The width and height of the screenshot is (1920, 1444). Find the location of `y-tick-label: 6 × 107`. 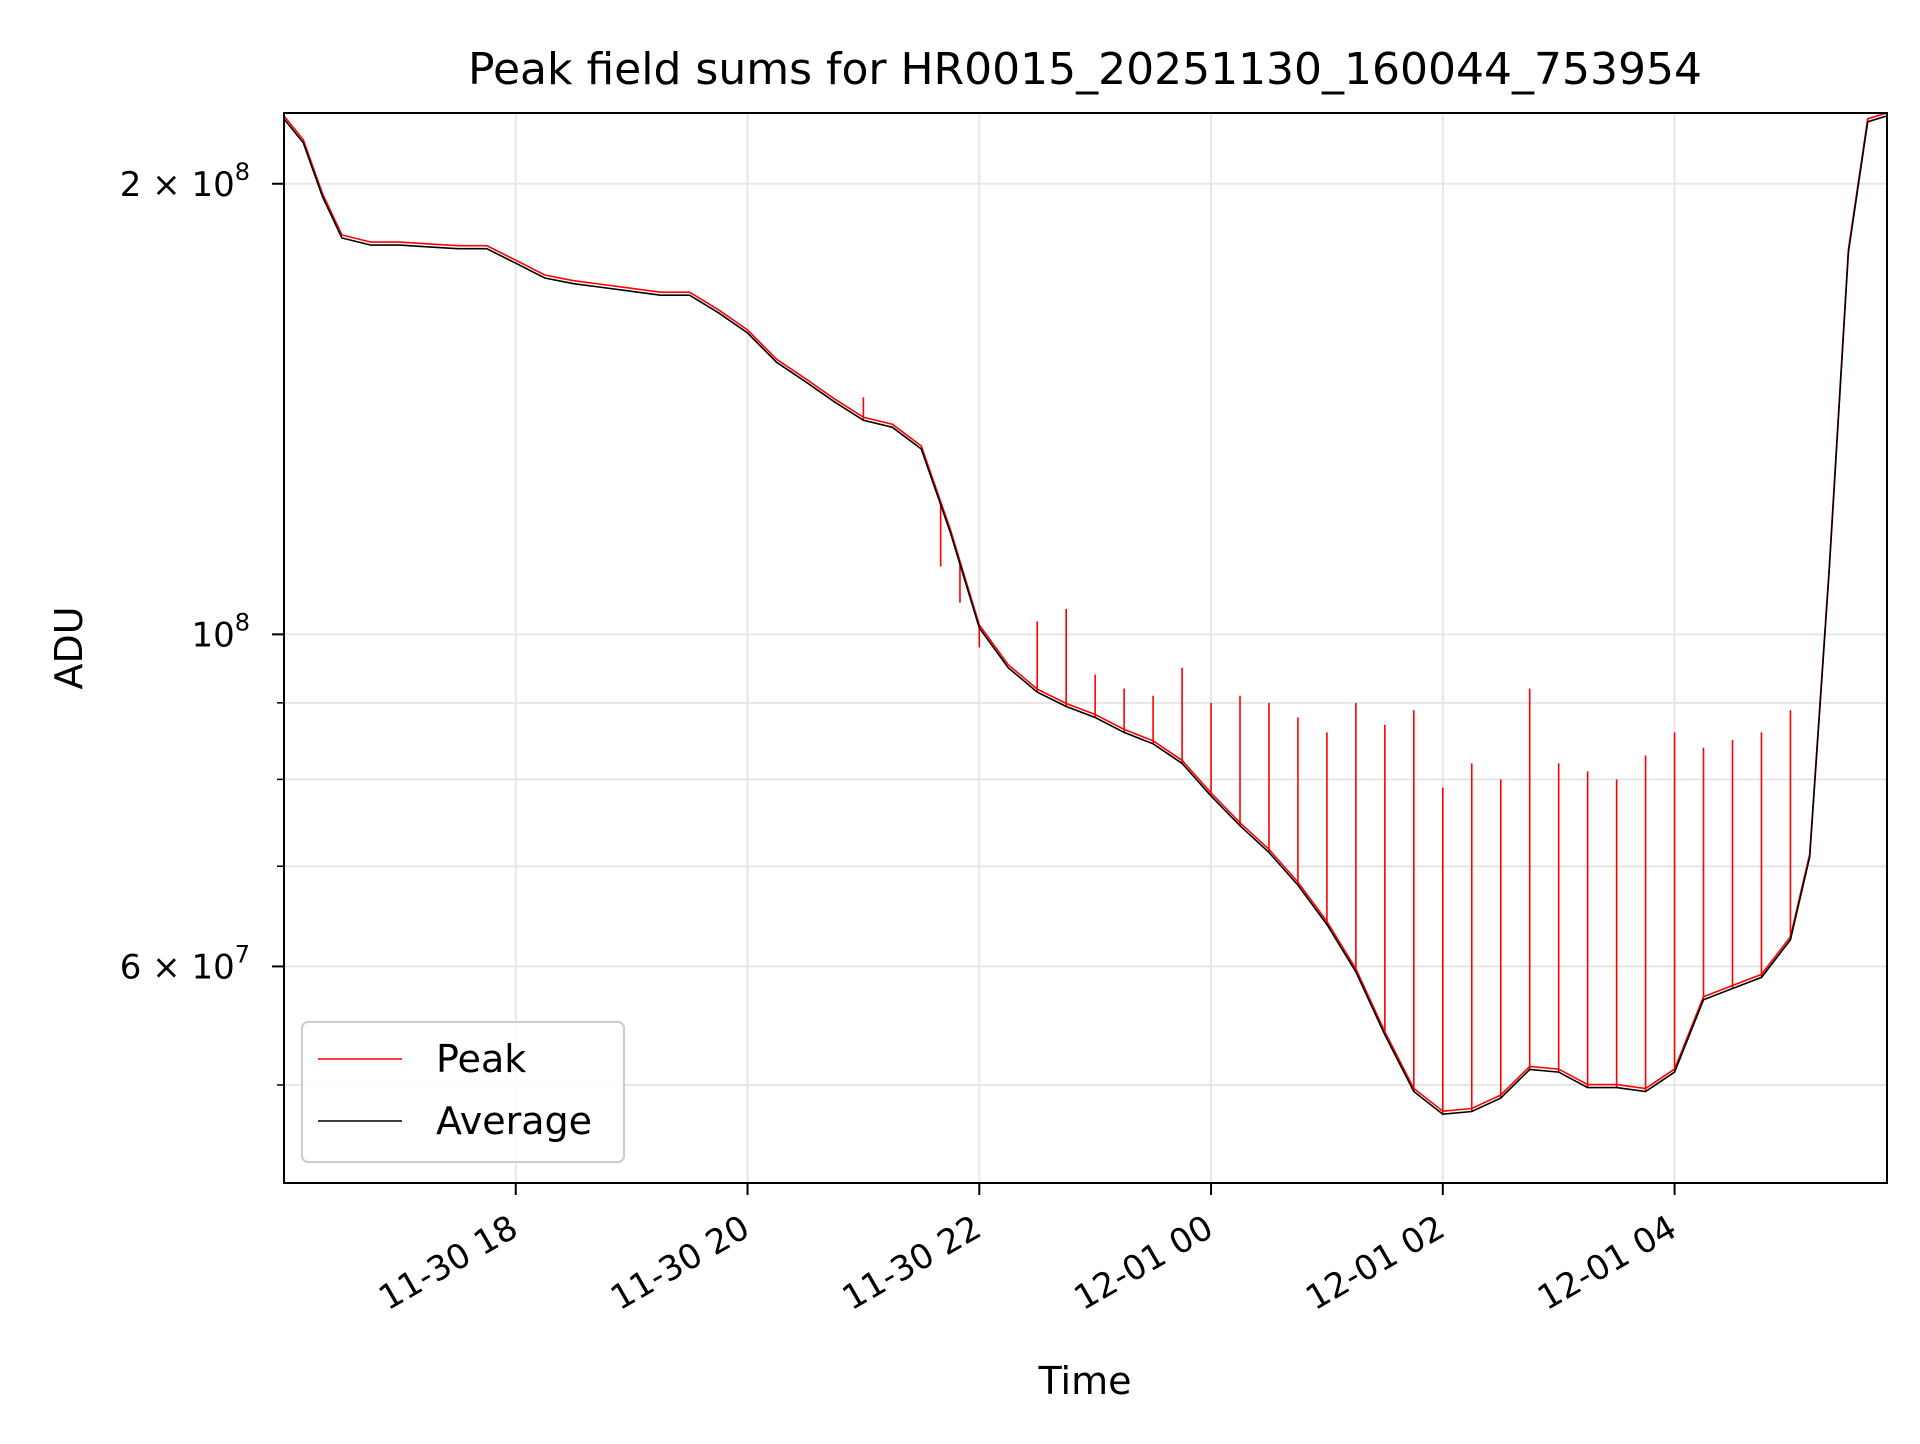

y-tick-label: 6 × 107 is located at coordinates (185, 963).